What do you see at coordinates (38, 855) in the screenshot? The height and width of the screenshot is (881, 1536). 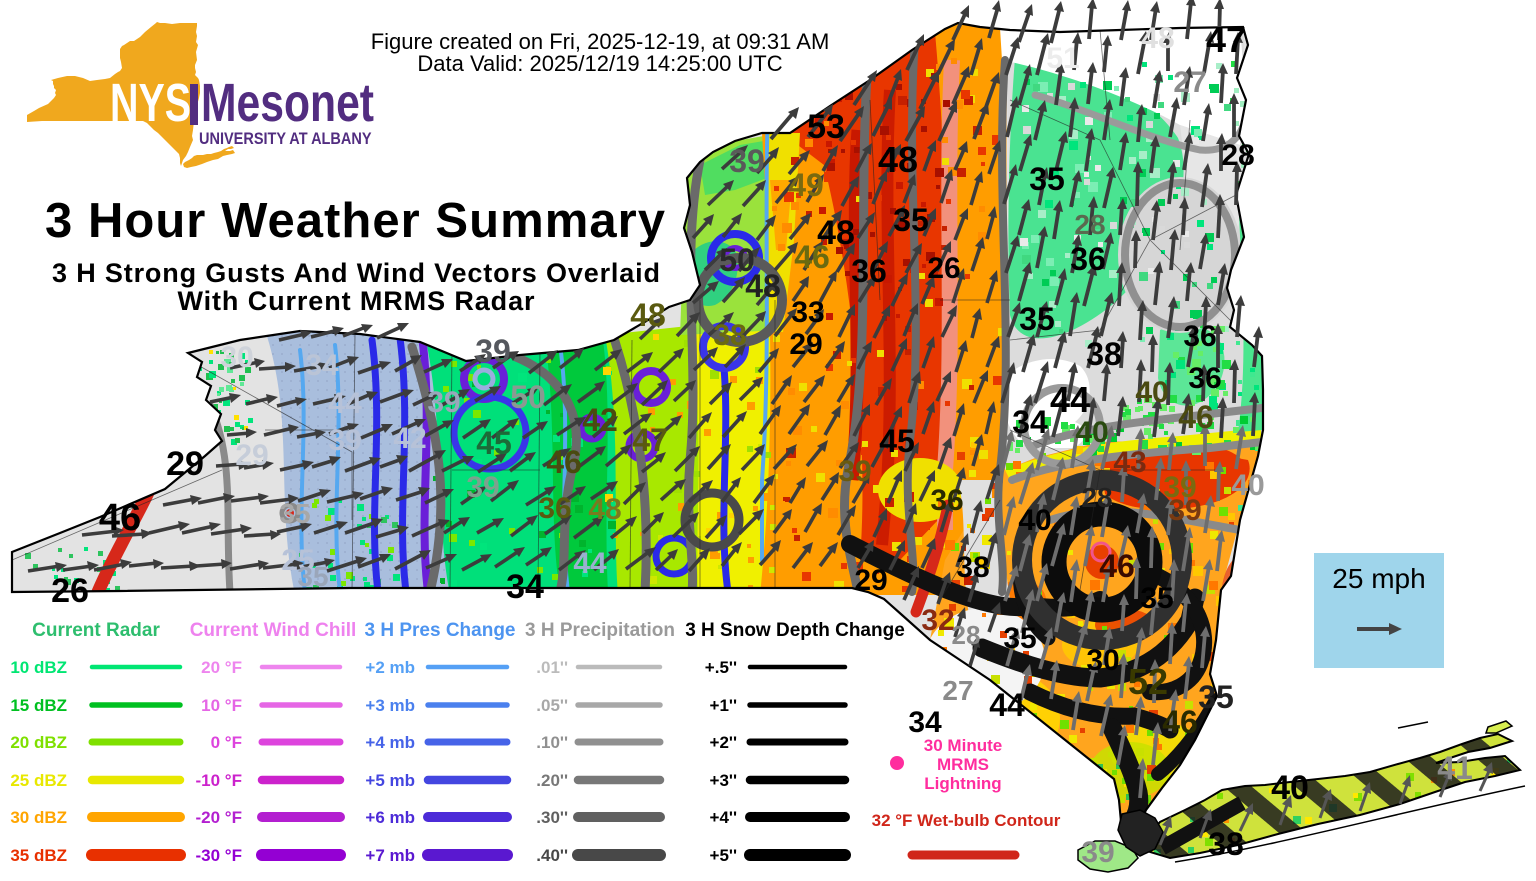 I see `svg-text: 35 dBZ` at bounding box center [38, 855].